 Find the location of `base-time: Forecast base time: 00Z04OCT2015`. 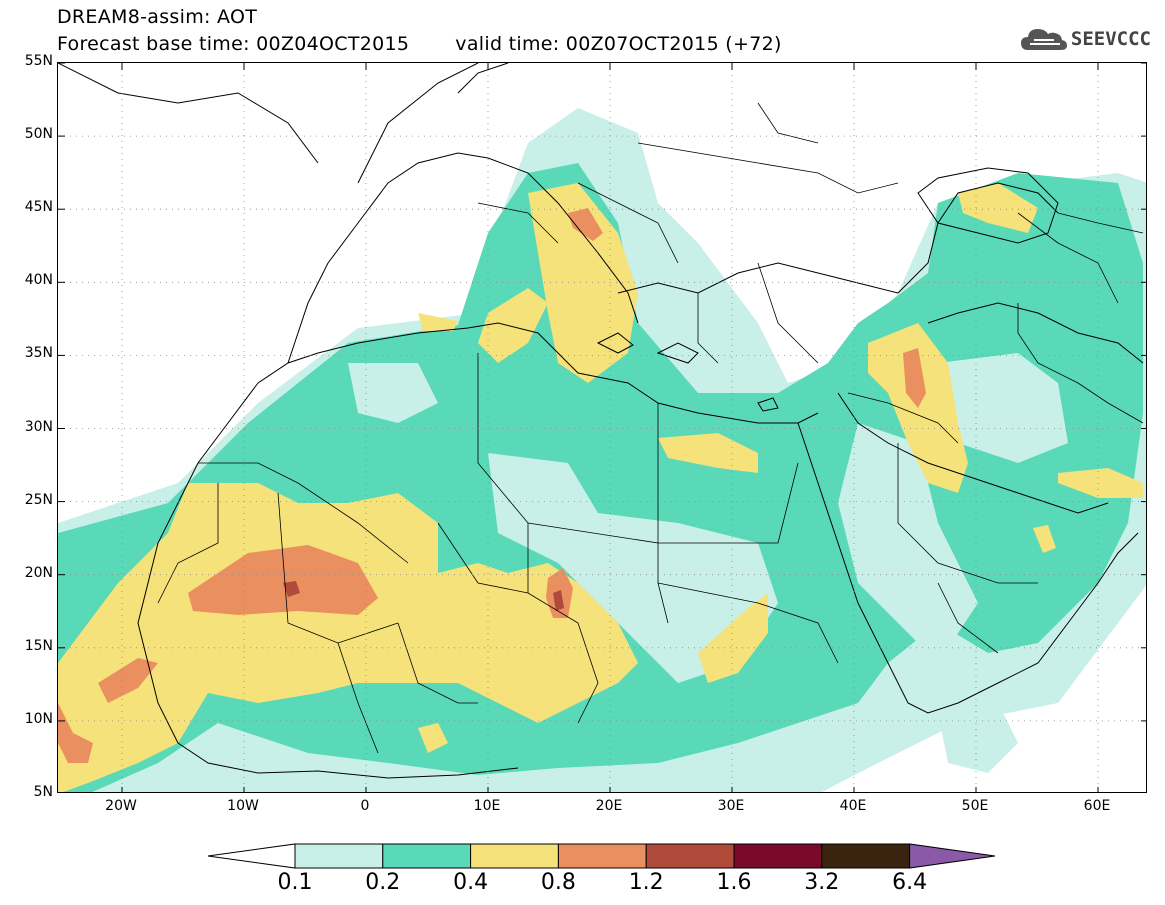

base-time: Forecast base time: 00Z04OCT2015 is located at coordinates (233, 44).